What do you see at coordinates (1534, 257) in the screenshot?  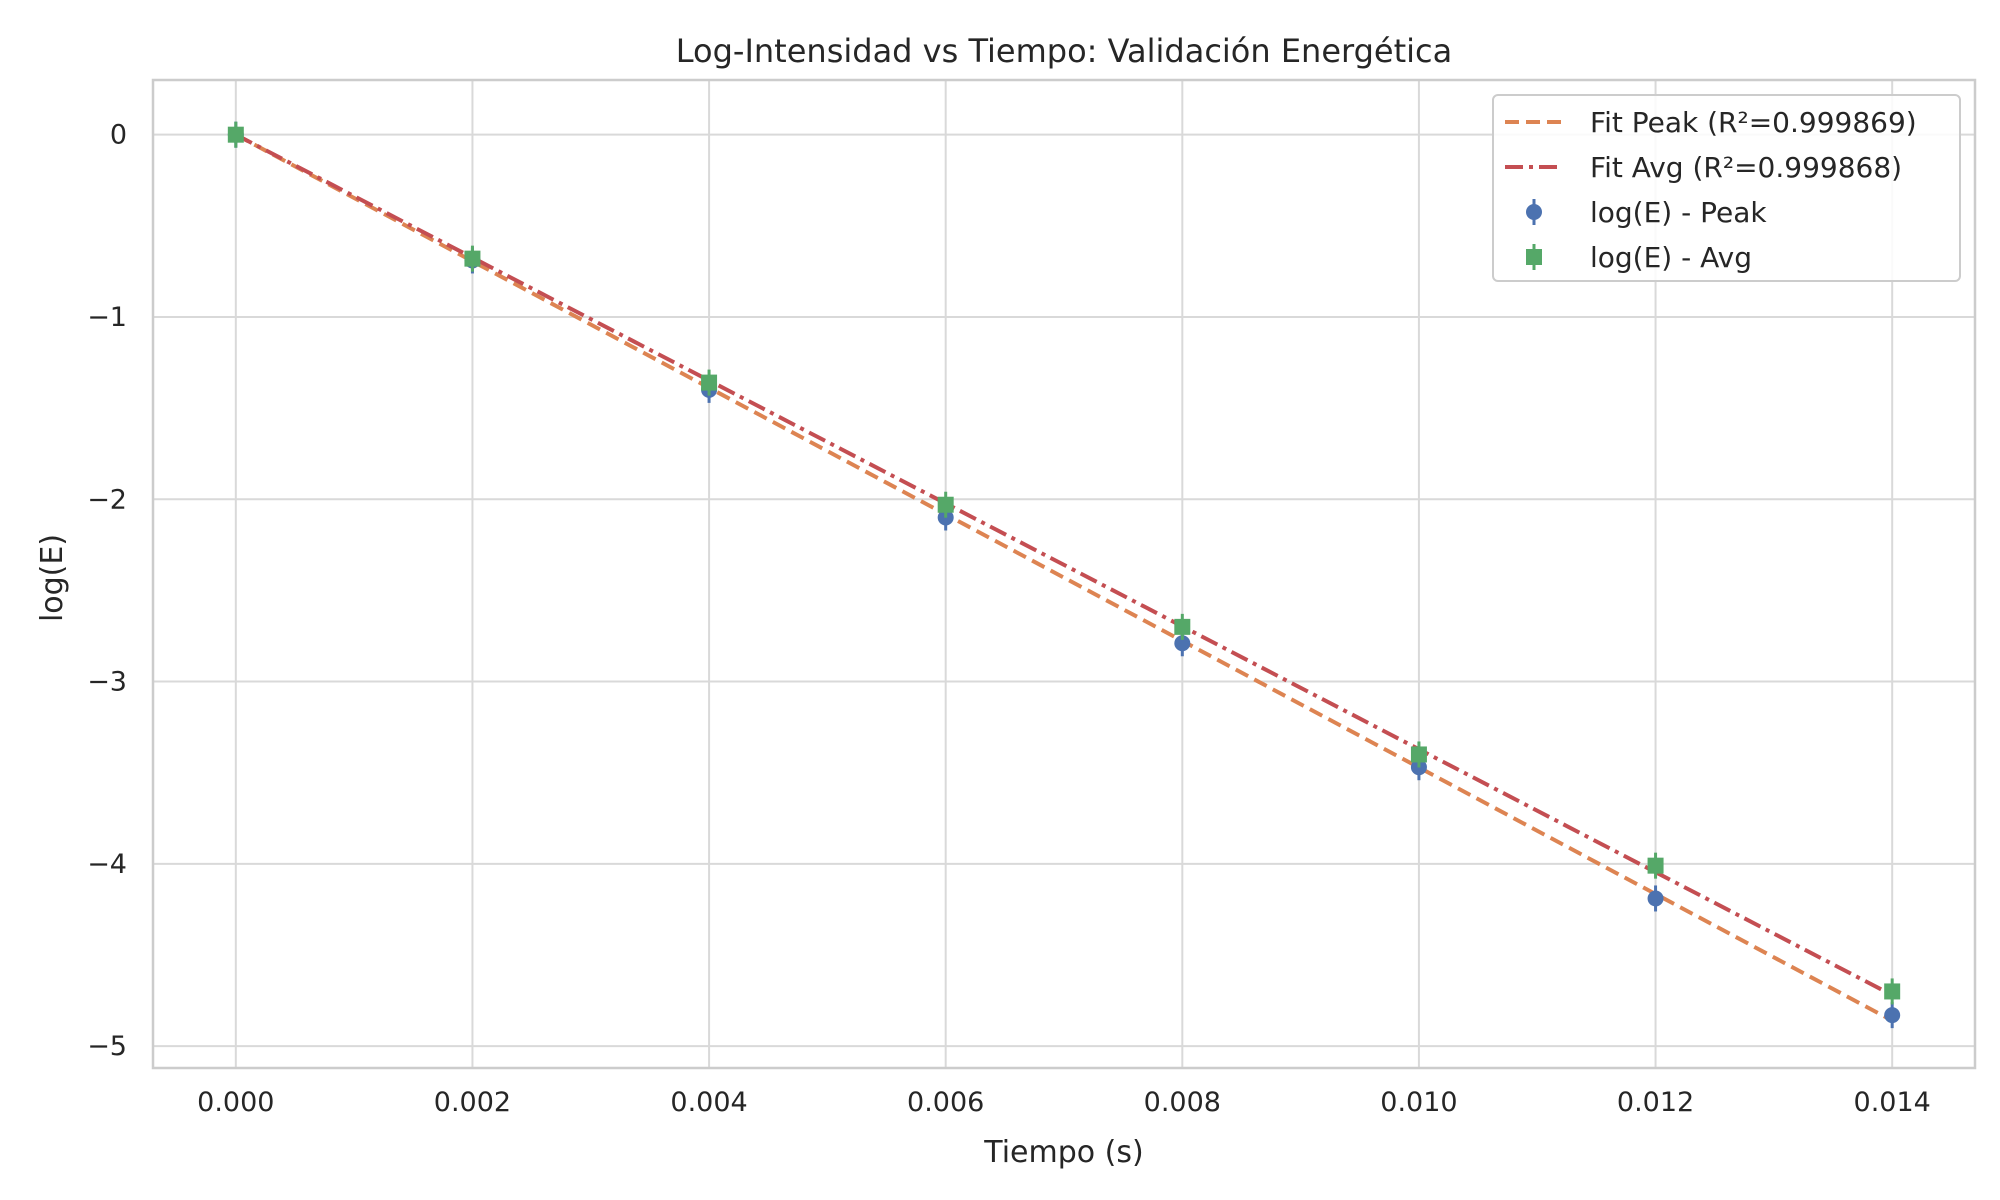 I see `legend-marker-square` at bounding box center [1534, 257].